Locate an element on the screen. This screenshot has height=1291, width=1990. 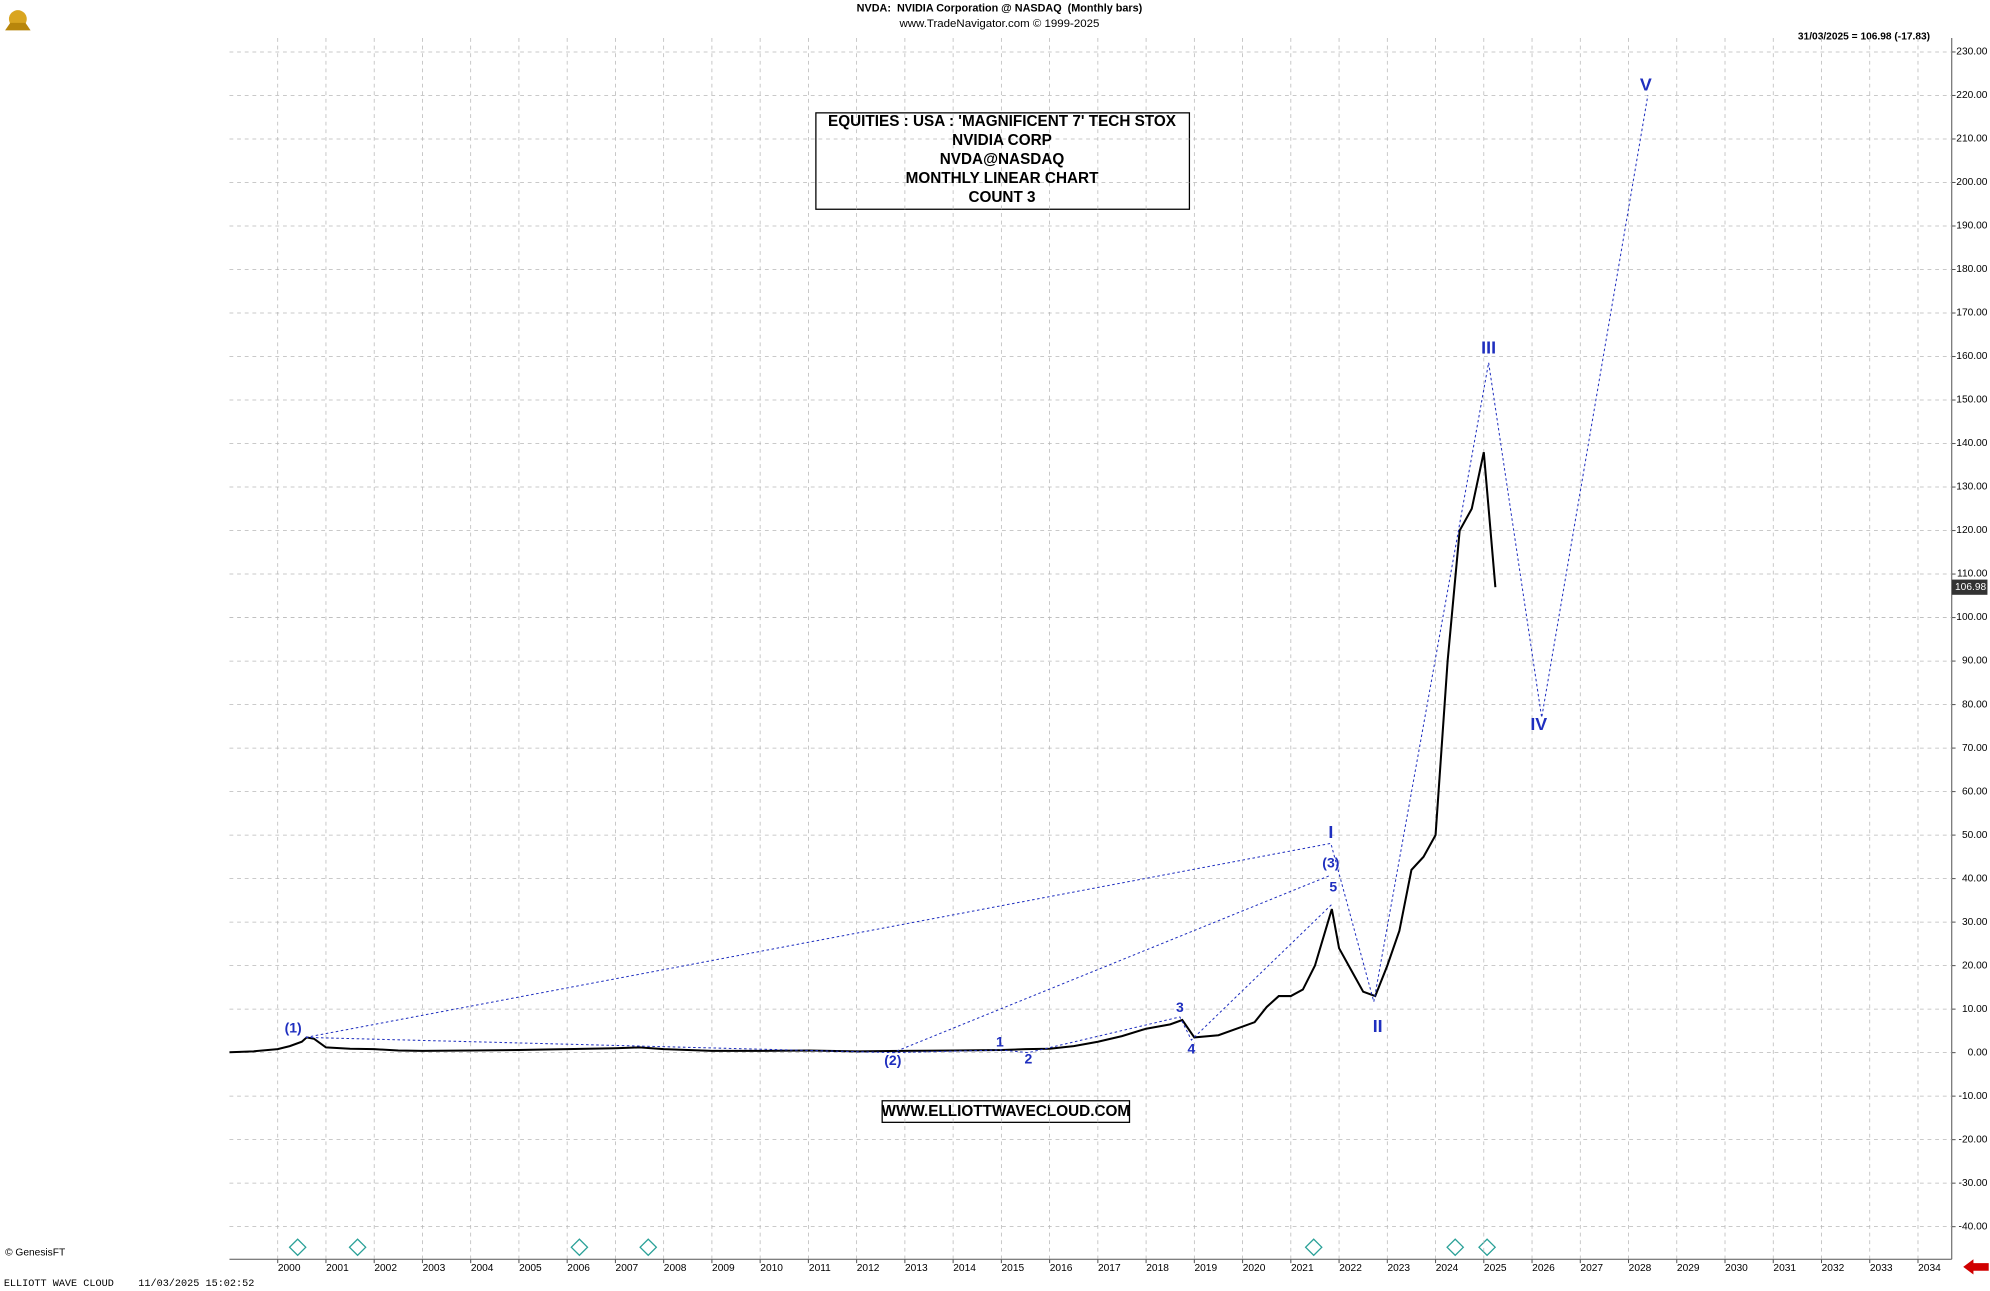
last-price-info: 31/03/2025 = 106.98 (-17.83) is located at coordinates (1864, 36).